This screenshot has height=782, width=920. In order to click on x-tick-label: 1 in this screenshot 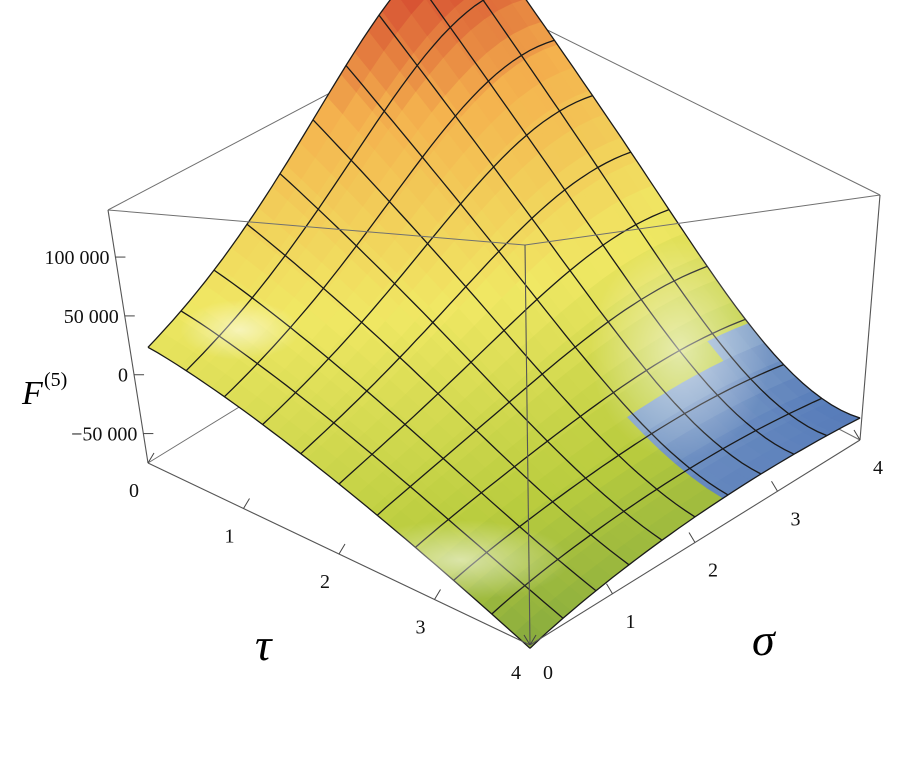, I will do `click(230, 537)`.